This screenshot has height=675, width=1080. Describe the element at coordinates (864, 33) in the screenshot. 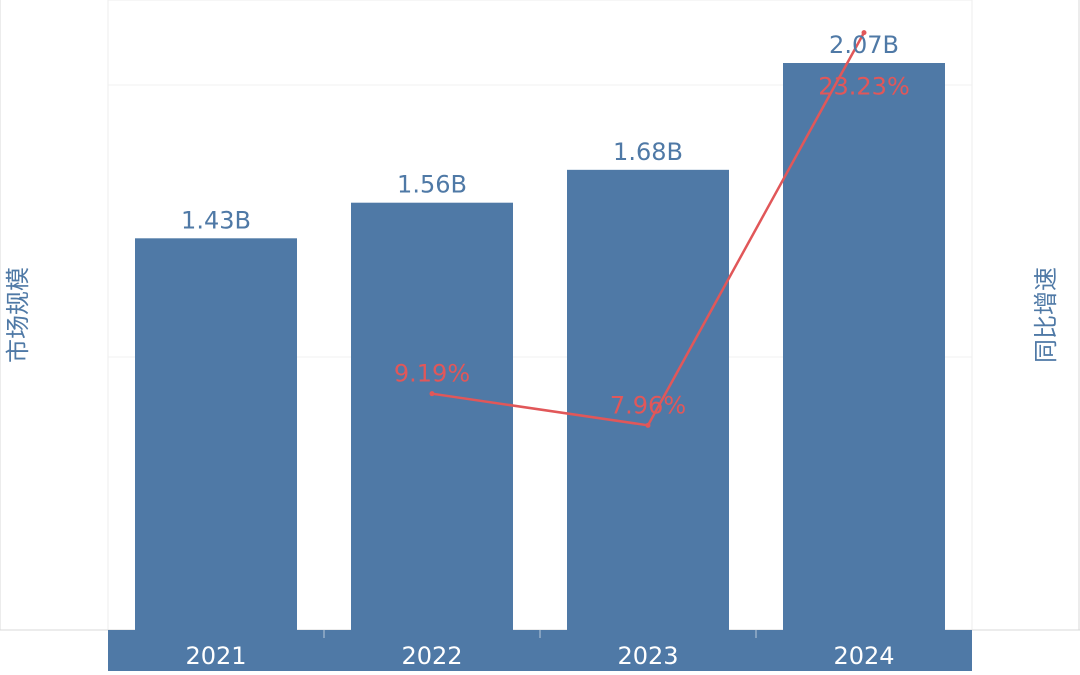

I see `growth-point-2024` at that location.